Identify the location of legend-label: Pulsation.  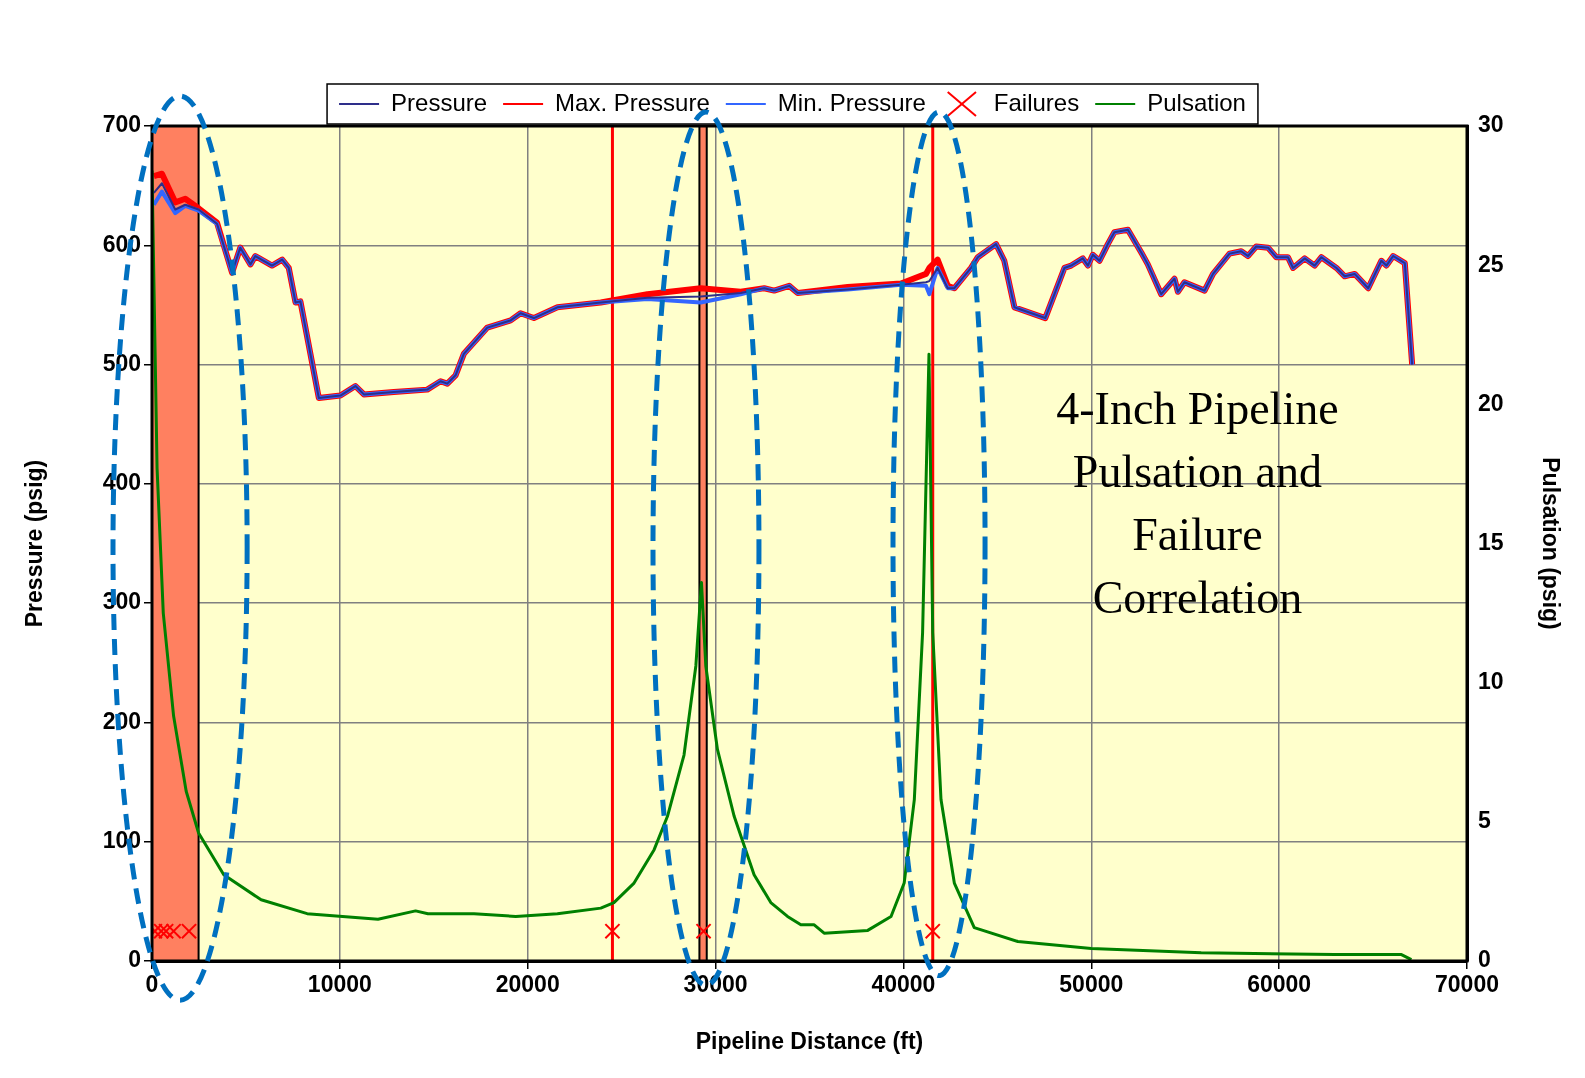
(1196, 102).